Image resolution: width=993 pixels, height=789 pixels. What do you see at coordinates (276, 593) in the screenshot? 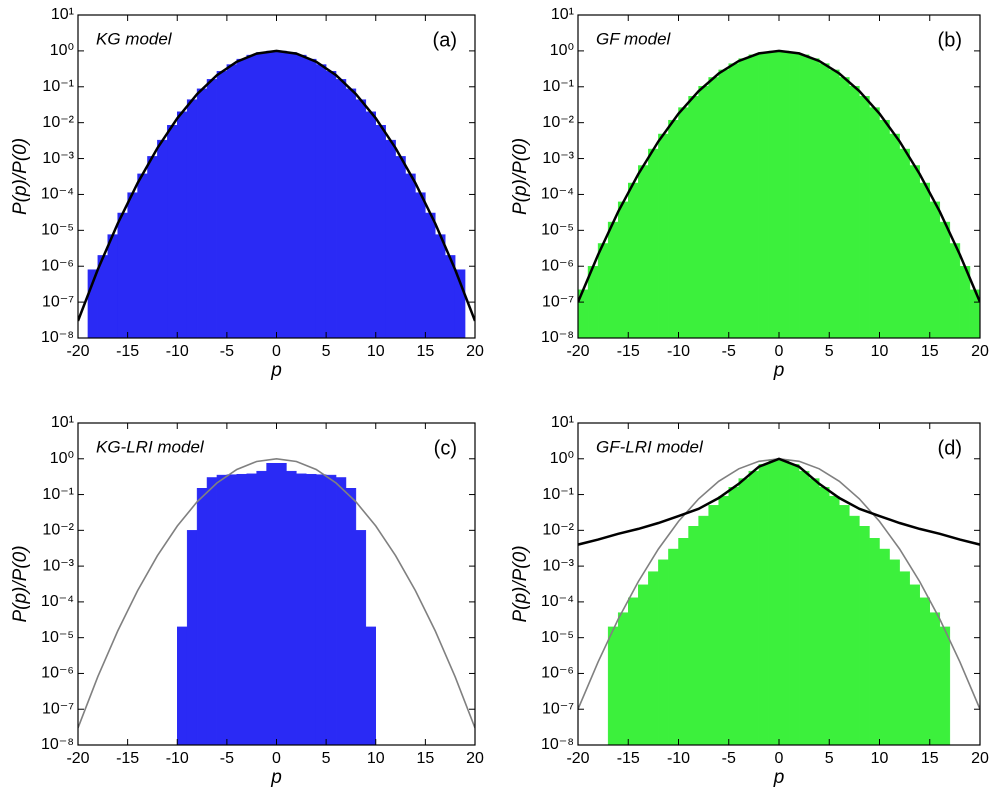
I see `curve` at bounding box center [276, 593].